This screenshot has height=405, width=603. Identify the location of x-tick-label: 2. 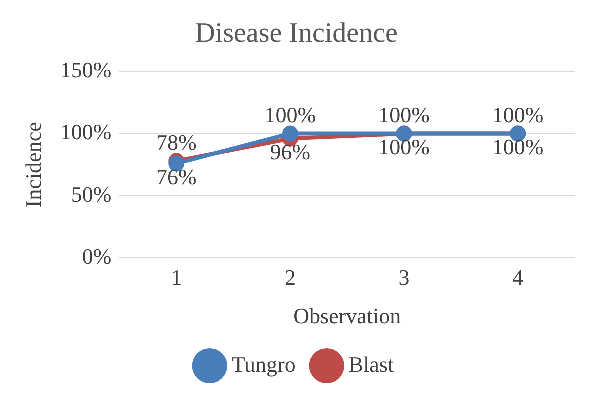
(290, 277).